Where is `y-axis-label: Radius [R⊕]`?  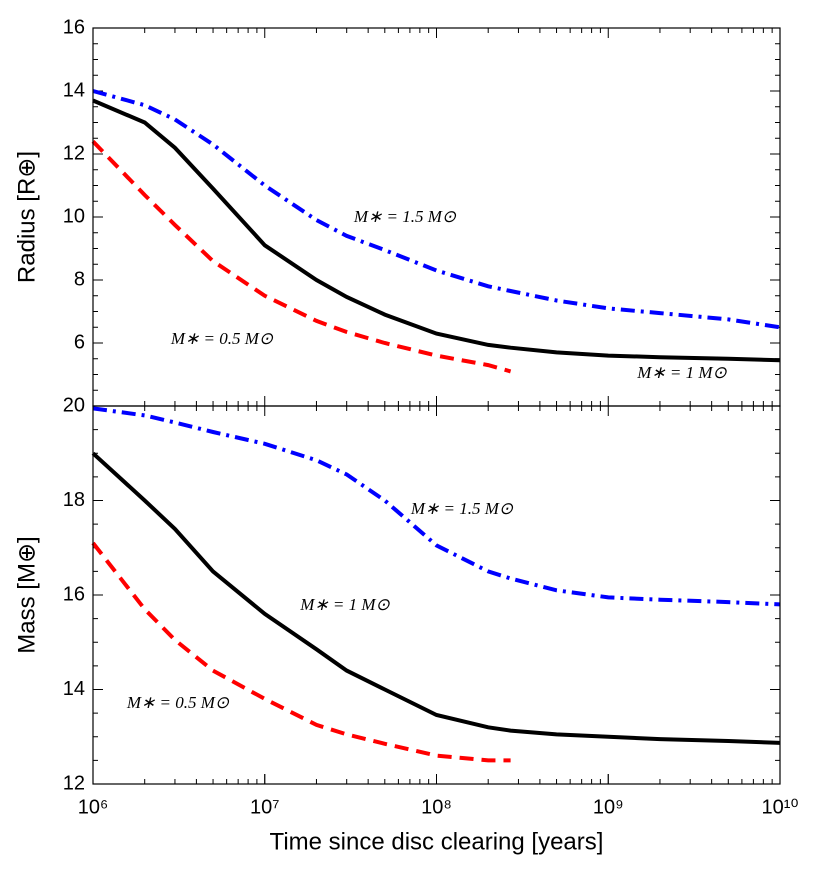
y-axis-label: Radius [R⊕] is located at coordinates (26, 217).